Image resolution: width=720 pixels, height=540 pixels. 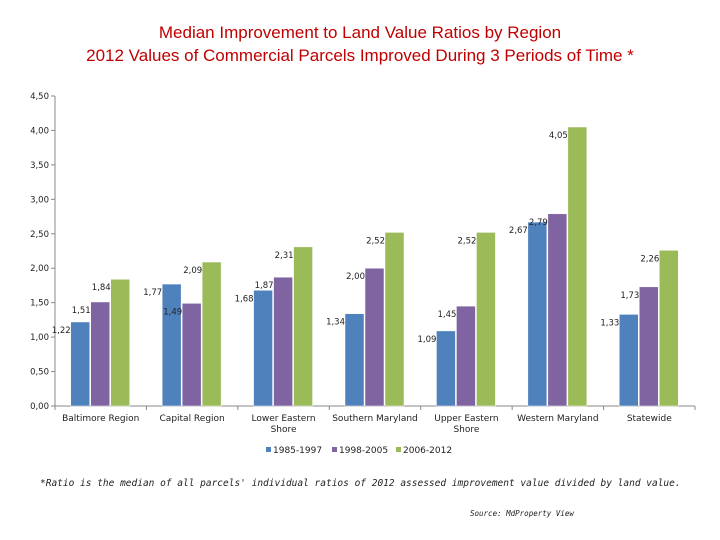 I want to click on category-label: Upper Eastern, so click(x=466, y=419).